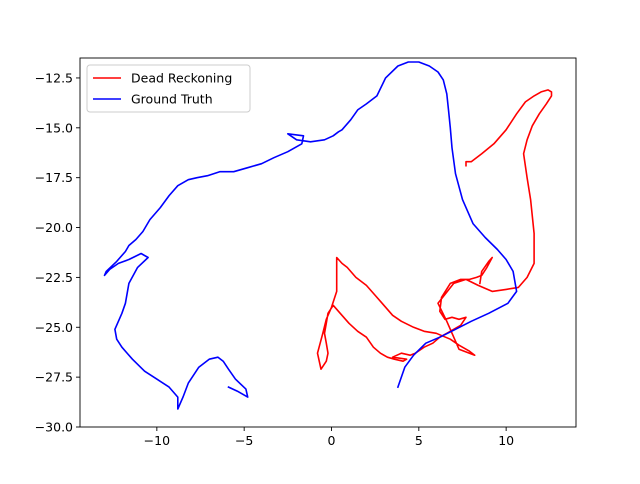 This screenshot has width=640, height=484. Describe the element at coordinates (172, 99) in the screenshot. I see `legend-label: Ground Truth` at that location.